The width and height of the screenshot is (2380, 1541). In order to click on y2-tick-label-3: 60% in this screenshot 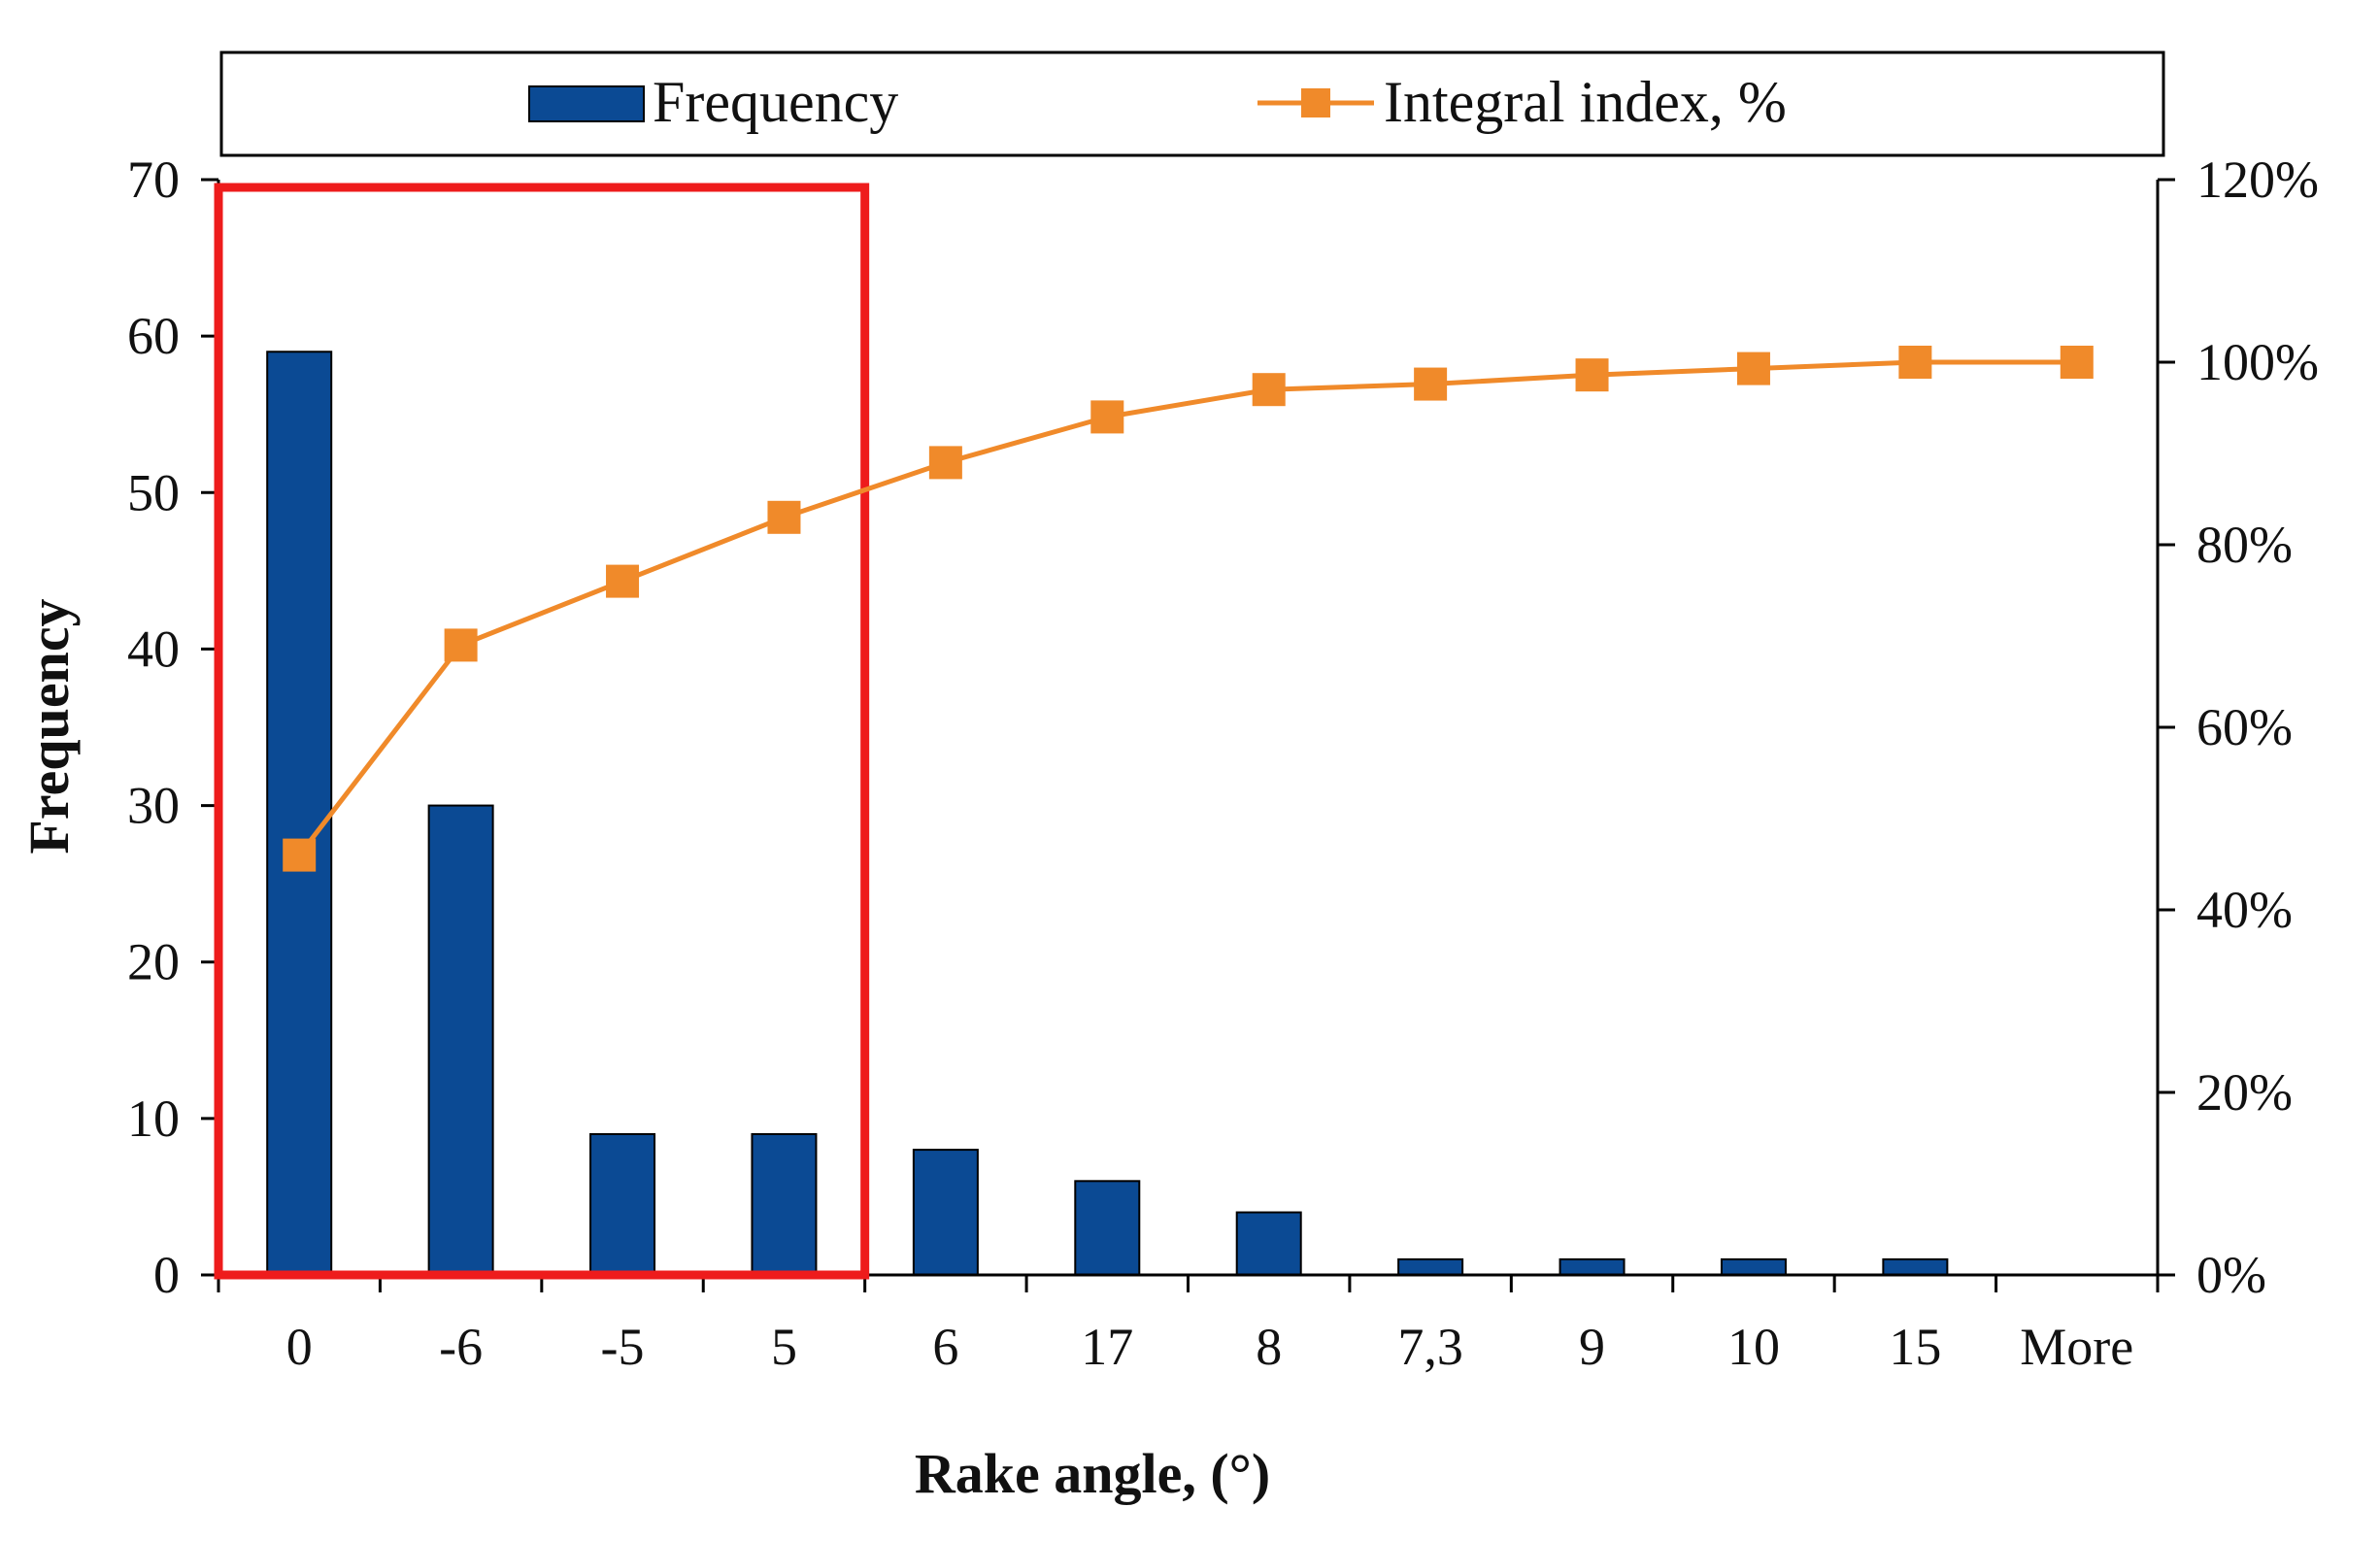, I will do `click(2244, 727)`.